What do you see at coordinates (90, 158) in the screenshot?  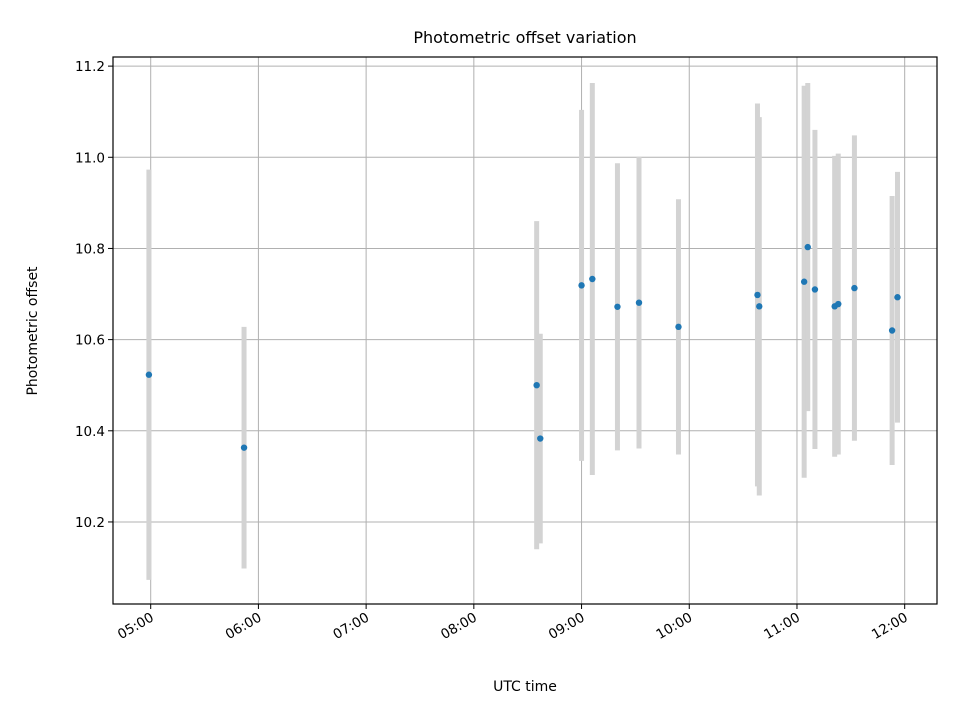 I see `y-tick-label: 11.0` at bounding box center [90, 158].